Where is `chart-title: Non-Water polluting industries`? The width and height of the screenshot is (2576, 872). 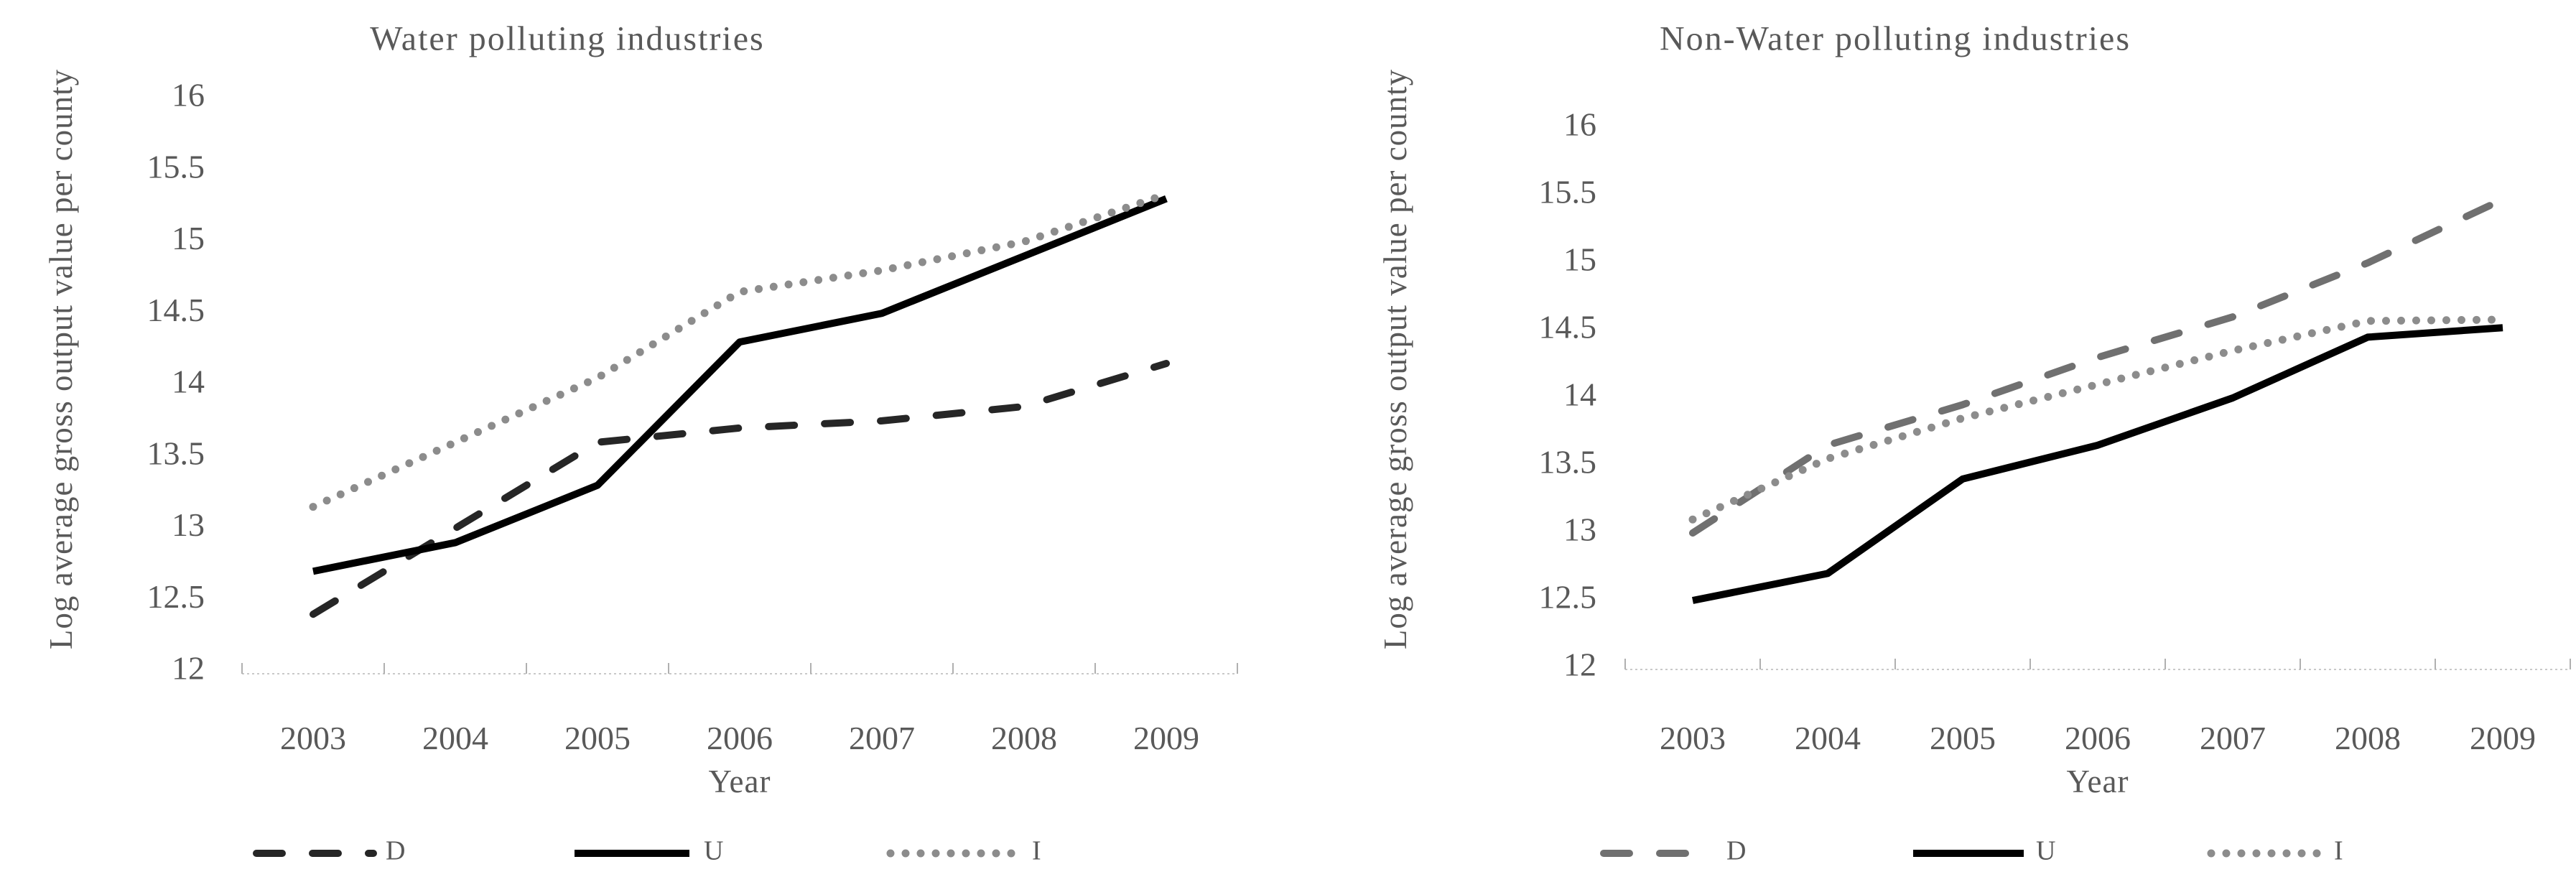 chart-title: Non-Water polluting industries is located at coordinates (1895, 39).